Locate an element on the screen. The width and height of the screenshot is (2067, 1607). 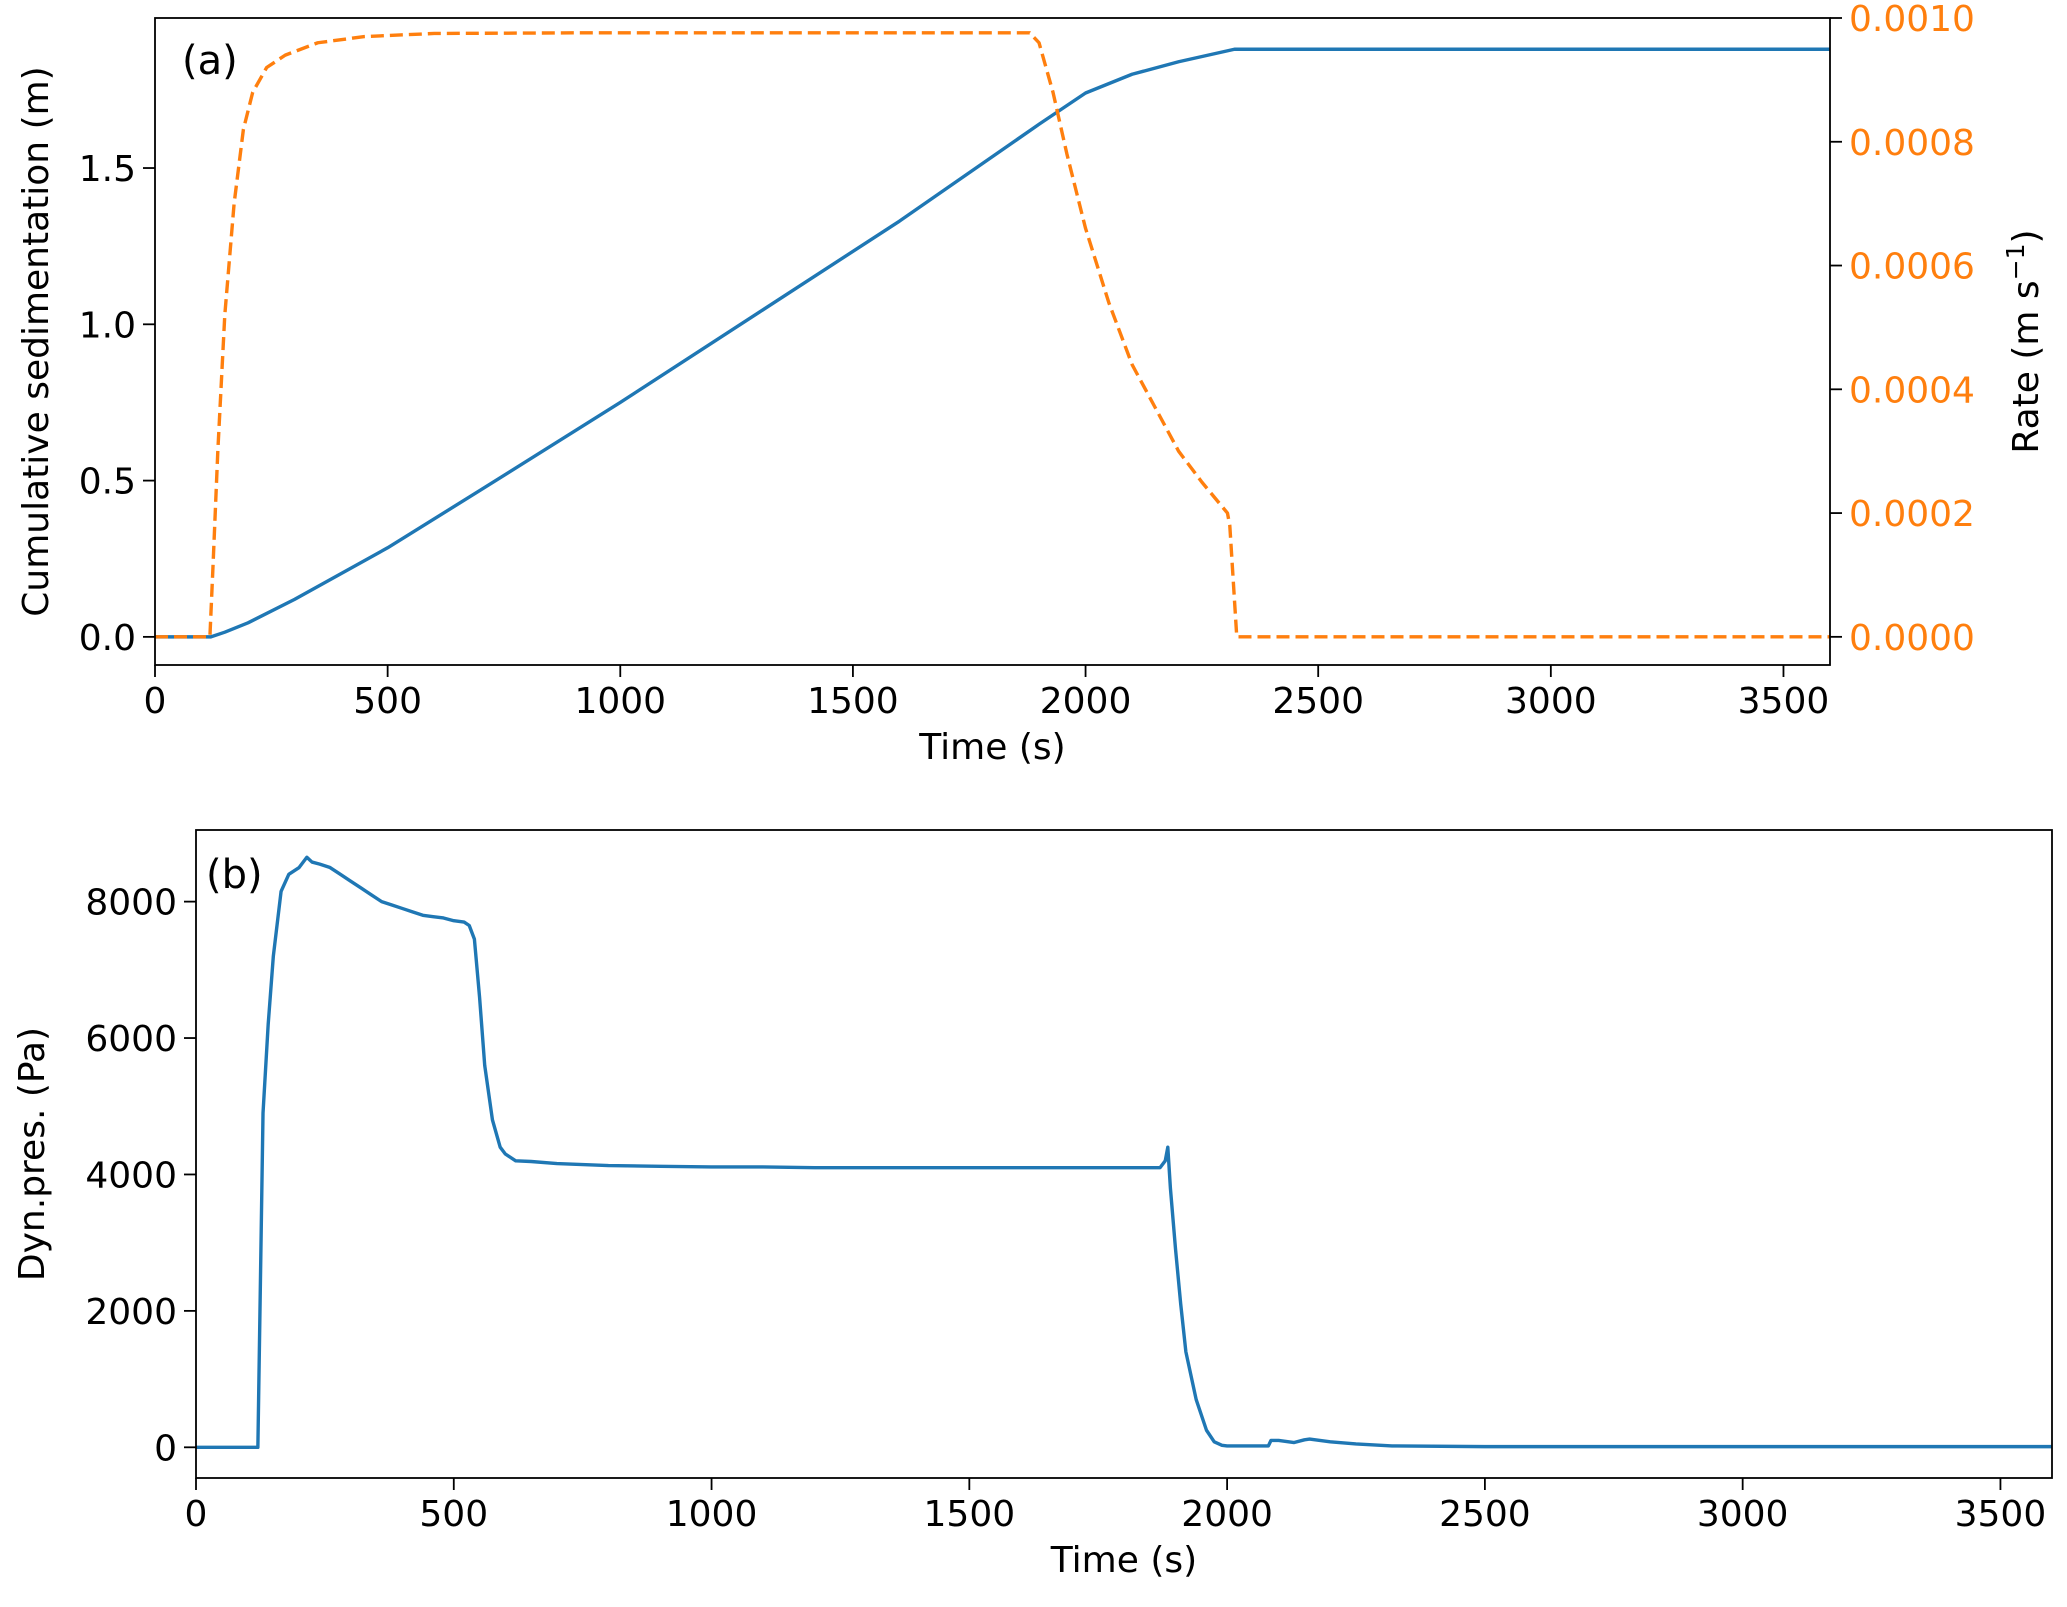
y-tick-label: 0 is located at coordinates (165, 1448).